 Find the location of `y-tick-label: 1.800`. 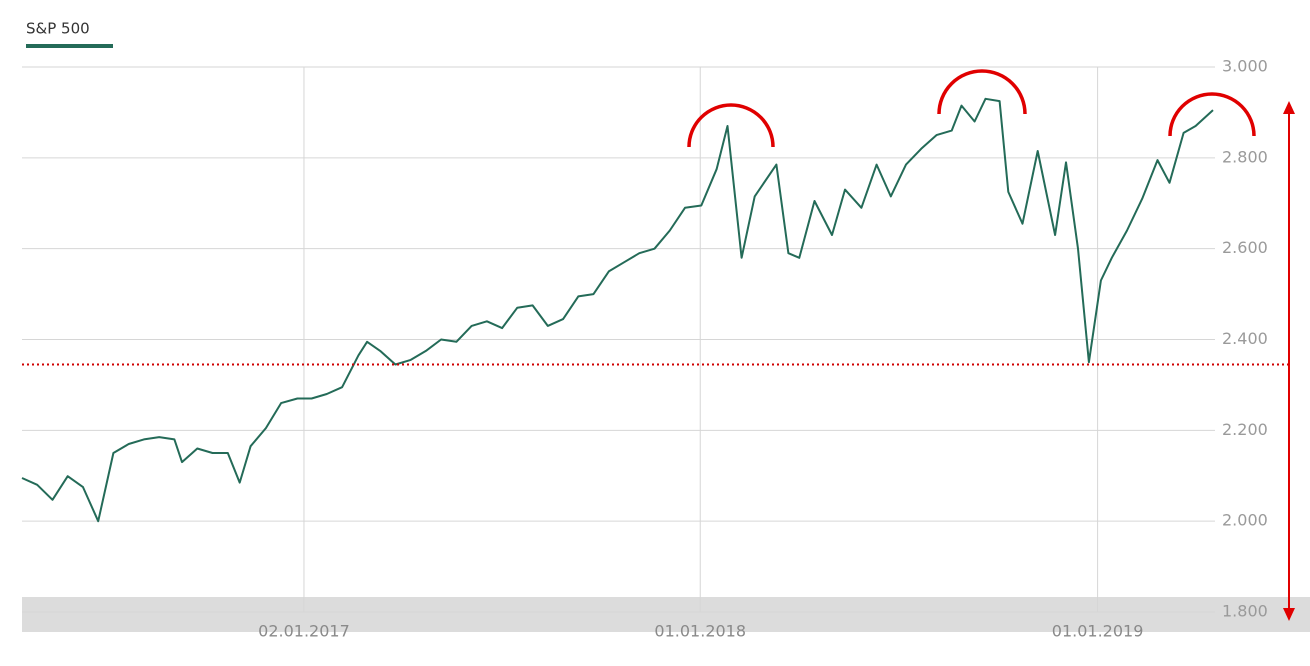

y-tick-label: 1.800 is located at coordinates (1245, 611).